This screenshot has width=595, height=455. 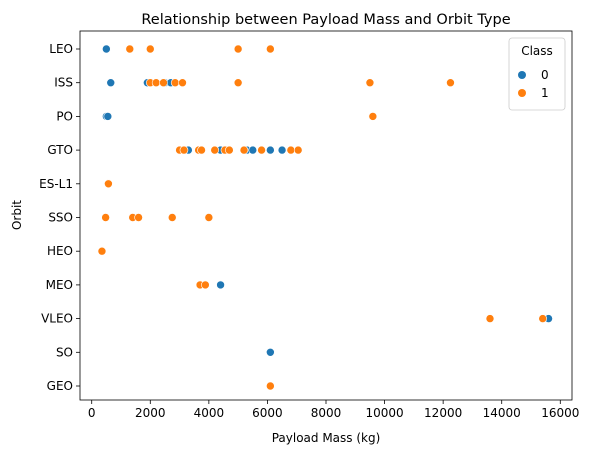 What do you see at coordinates (17, 215) in the screenshot?
I see `y-axis-label: Orbit` at bounding box center [17, 215].